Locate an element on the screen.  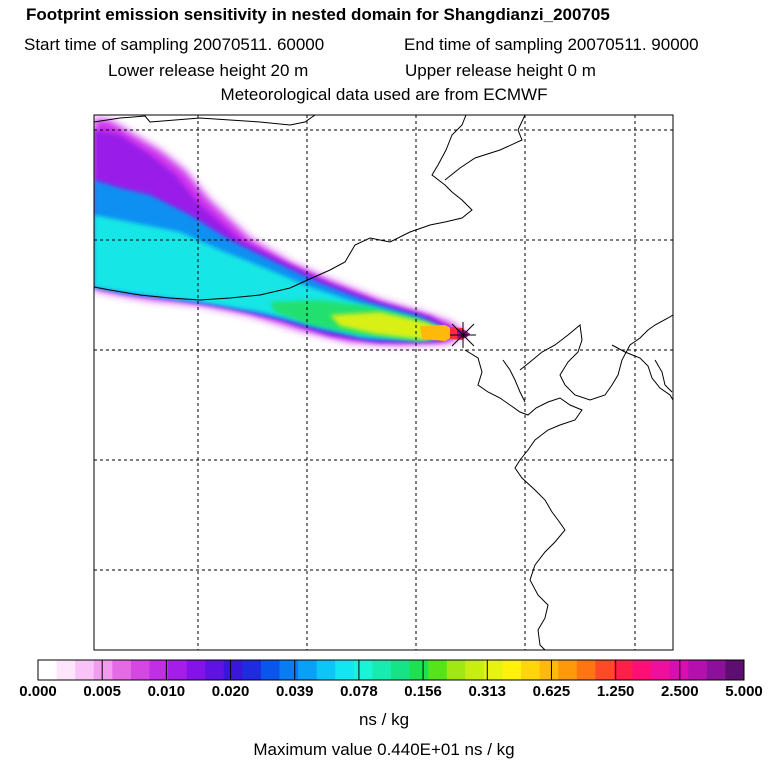
colorbar-frame is located at coordinates (391, 670).